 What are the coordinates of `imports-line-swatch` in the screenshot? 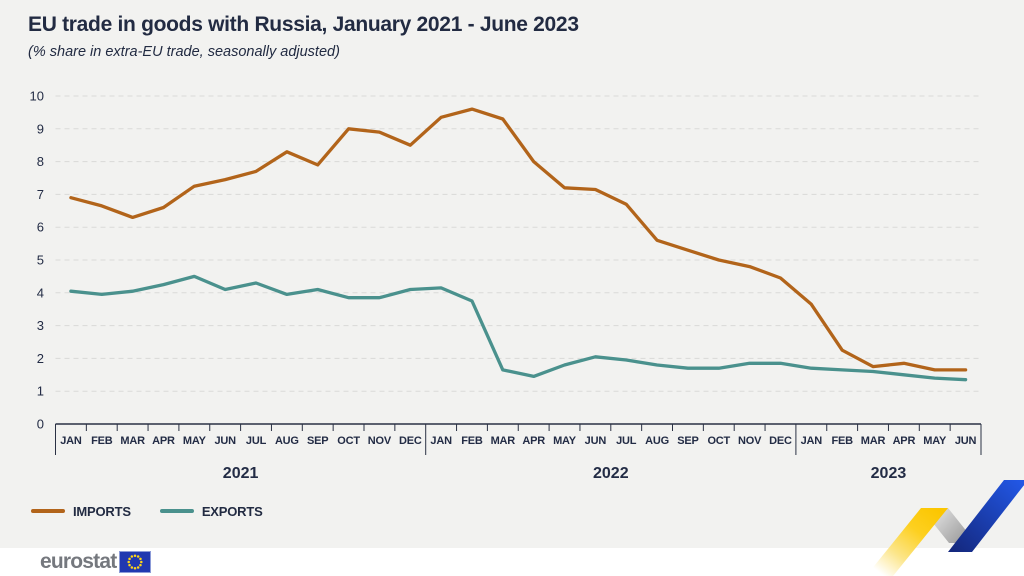 It's located at (48, 511).